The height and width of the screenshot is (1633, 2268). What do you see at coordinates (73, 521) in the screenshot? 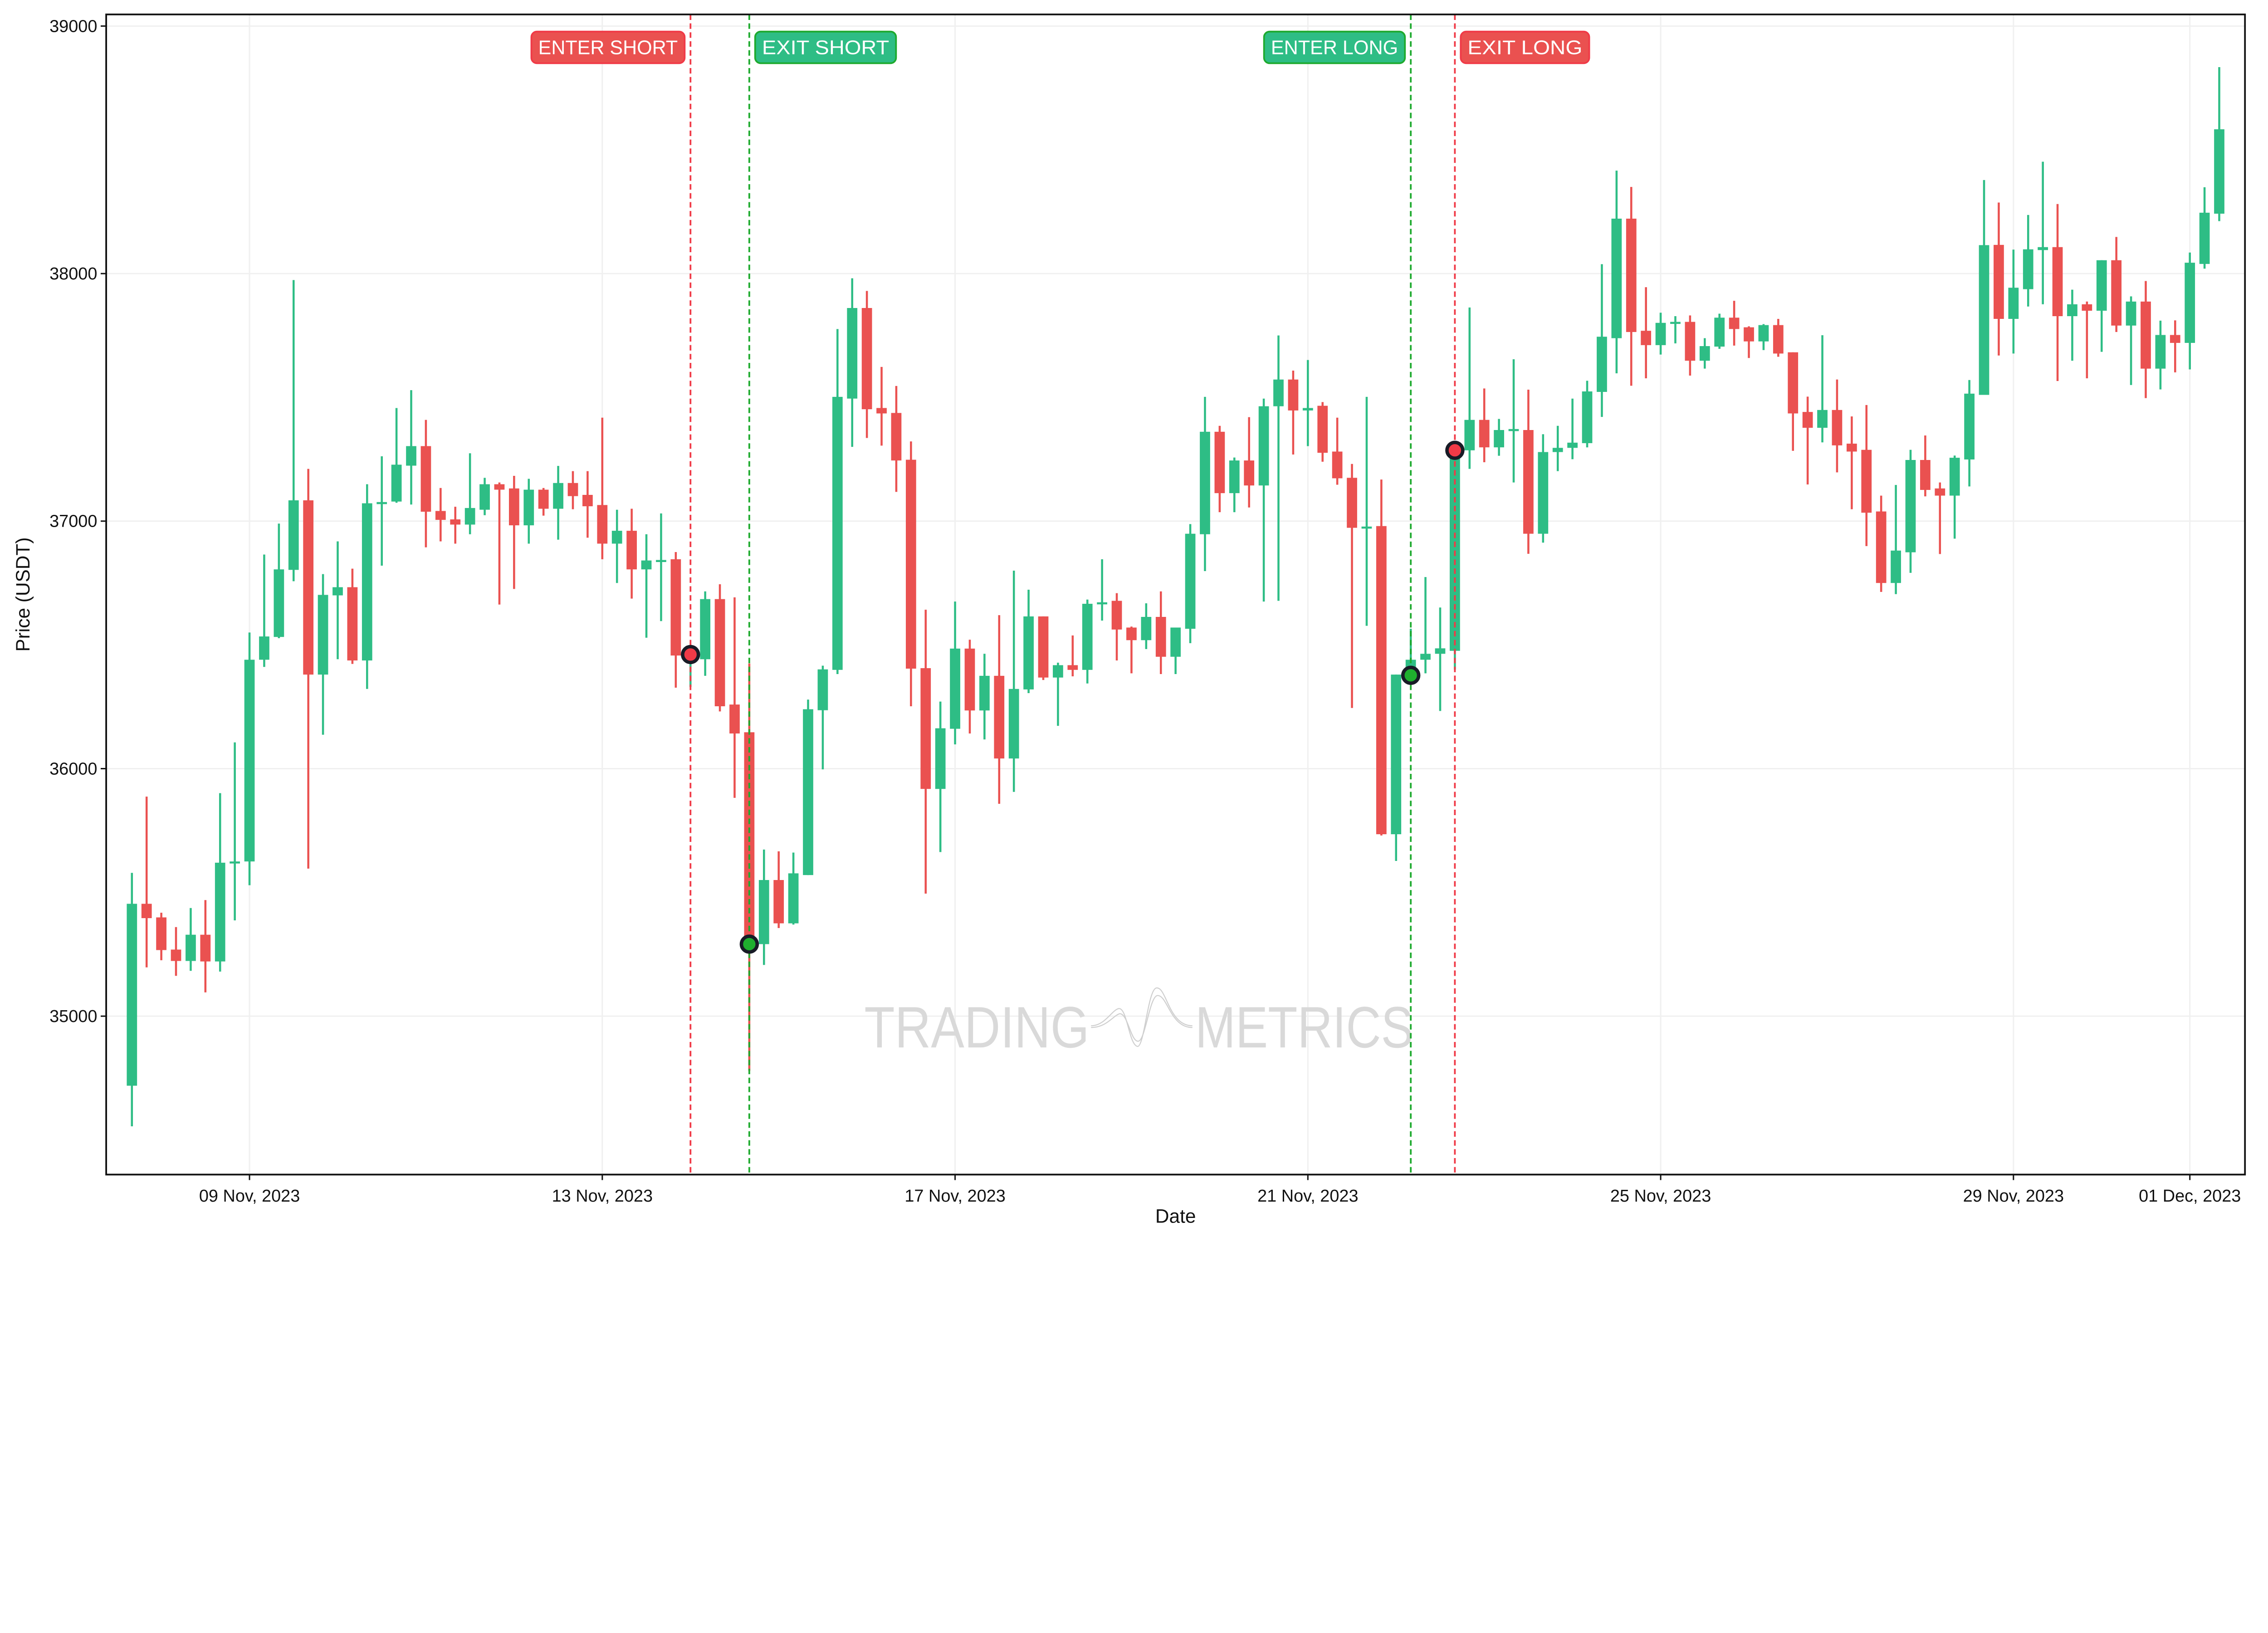
I see `y-tick-label: 37000` at bounding box center [73, 521].